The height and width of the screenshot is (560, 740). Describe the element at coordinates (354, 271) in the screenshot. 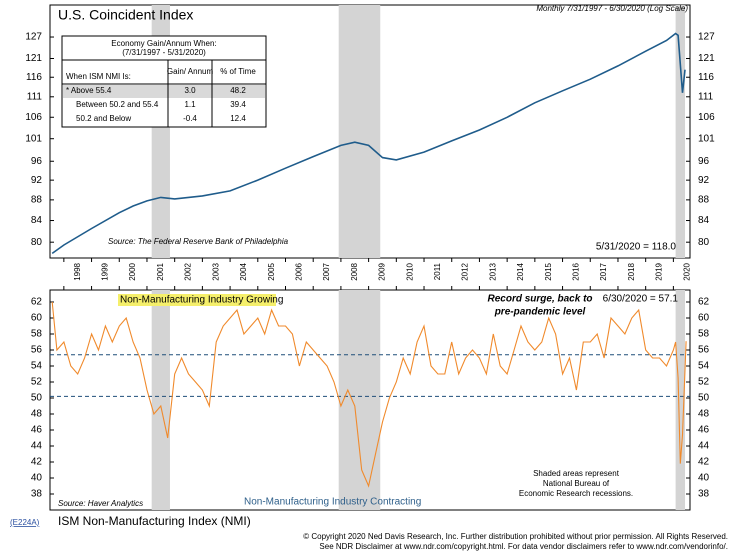

I see `x-tick-label: 2008` at that location.